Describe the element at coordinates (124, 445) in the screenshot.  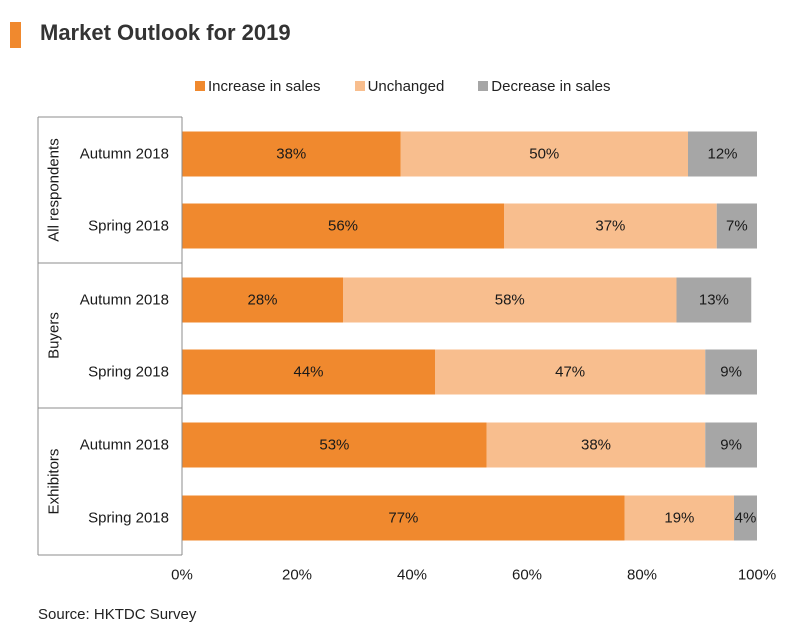
I see `category-label-5: Autumn 2018` at that location.